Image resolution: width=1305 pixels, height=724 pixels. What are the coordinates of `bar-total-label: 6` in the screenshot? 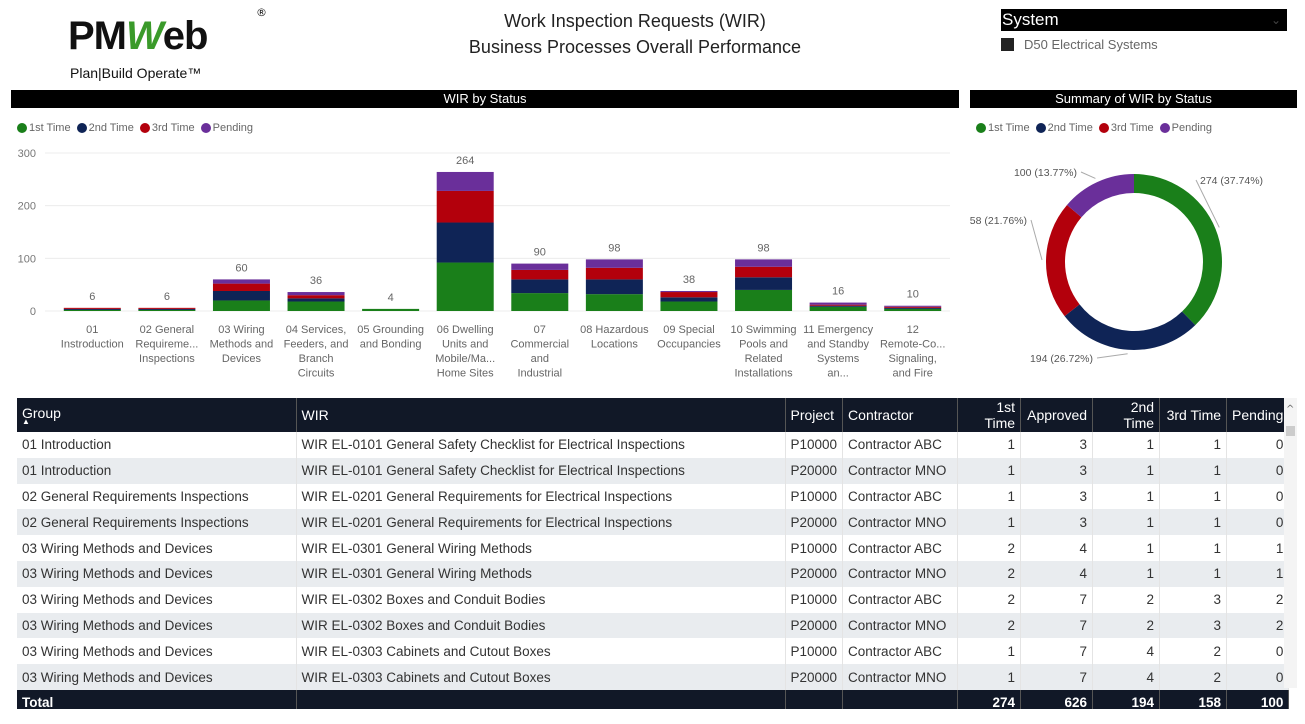 It's located at (167, 297).